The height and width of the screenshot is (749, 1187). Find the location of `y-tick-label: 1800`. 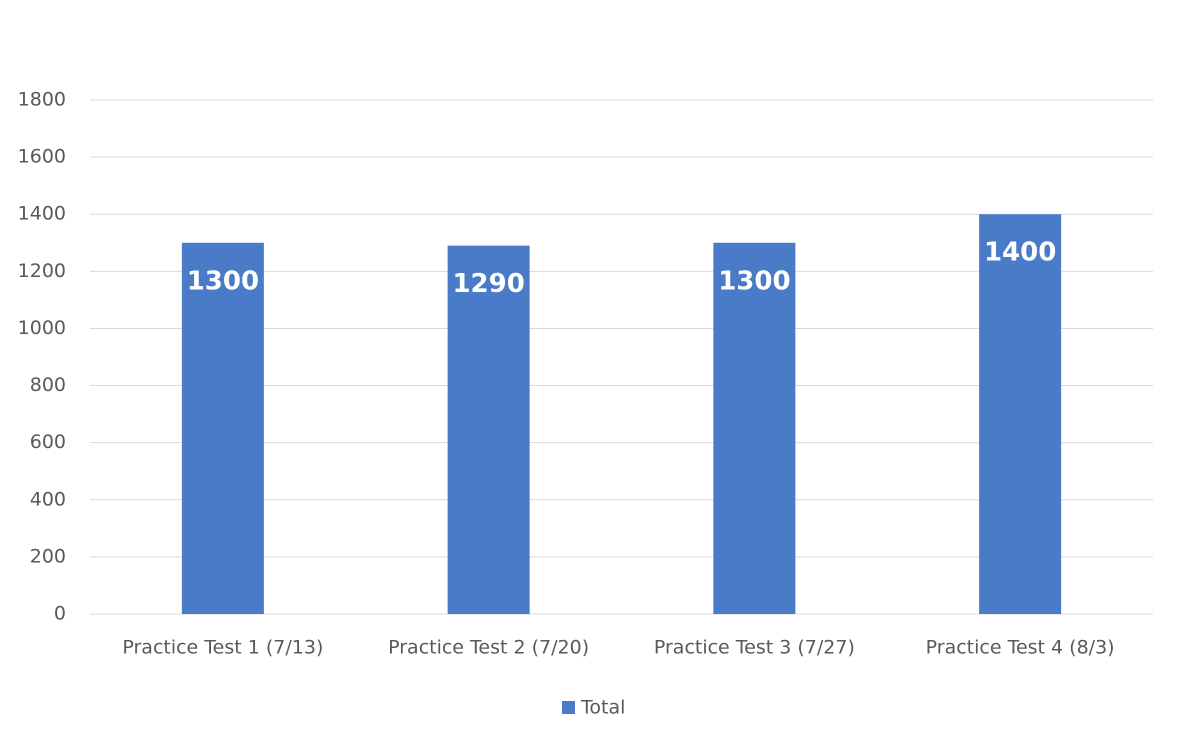

y-tick-label: 1800 is located at coordinates (42, 100).